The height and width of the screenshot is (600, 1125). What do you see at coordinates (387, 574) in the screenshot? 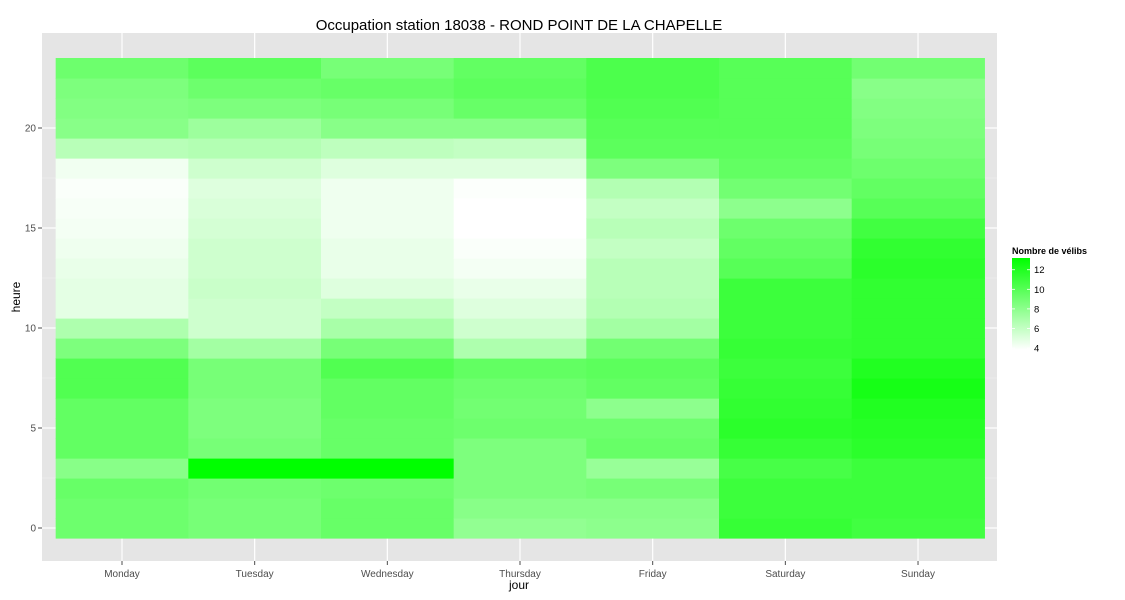
I see `x-tick-label: Wednesday` at bounding box center [387, 574].